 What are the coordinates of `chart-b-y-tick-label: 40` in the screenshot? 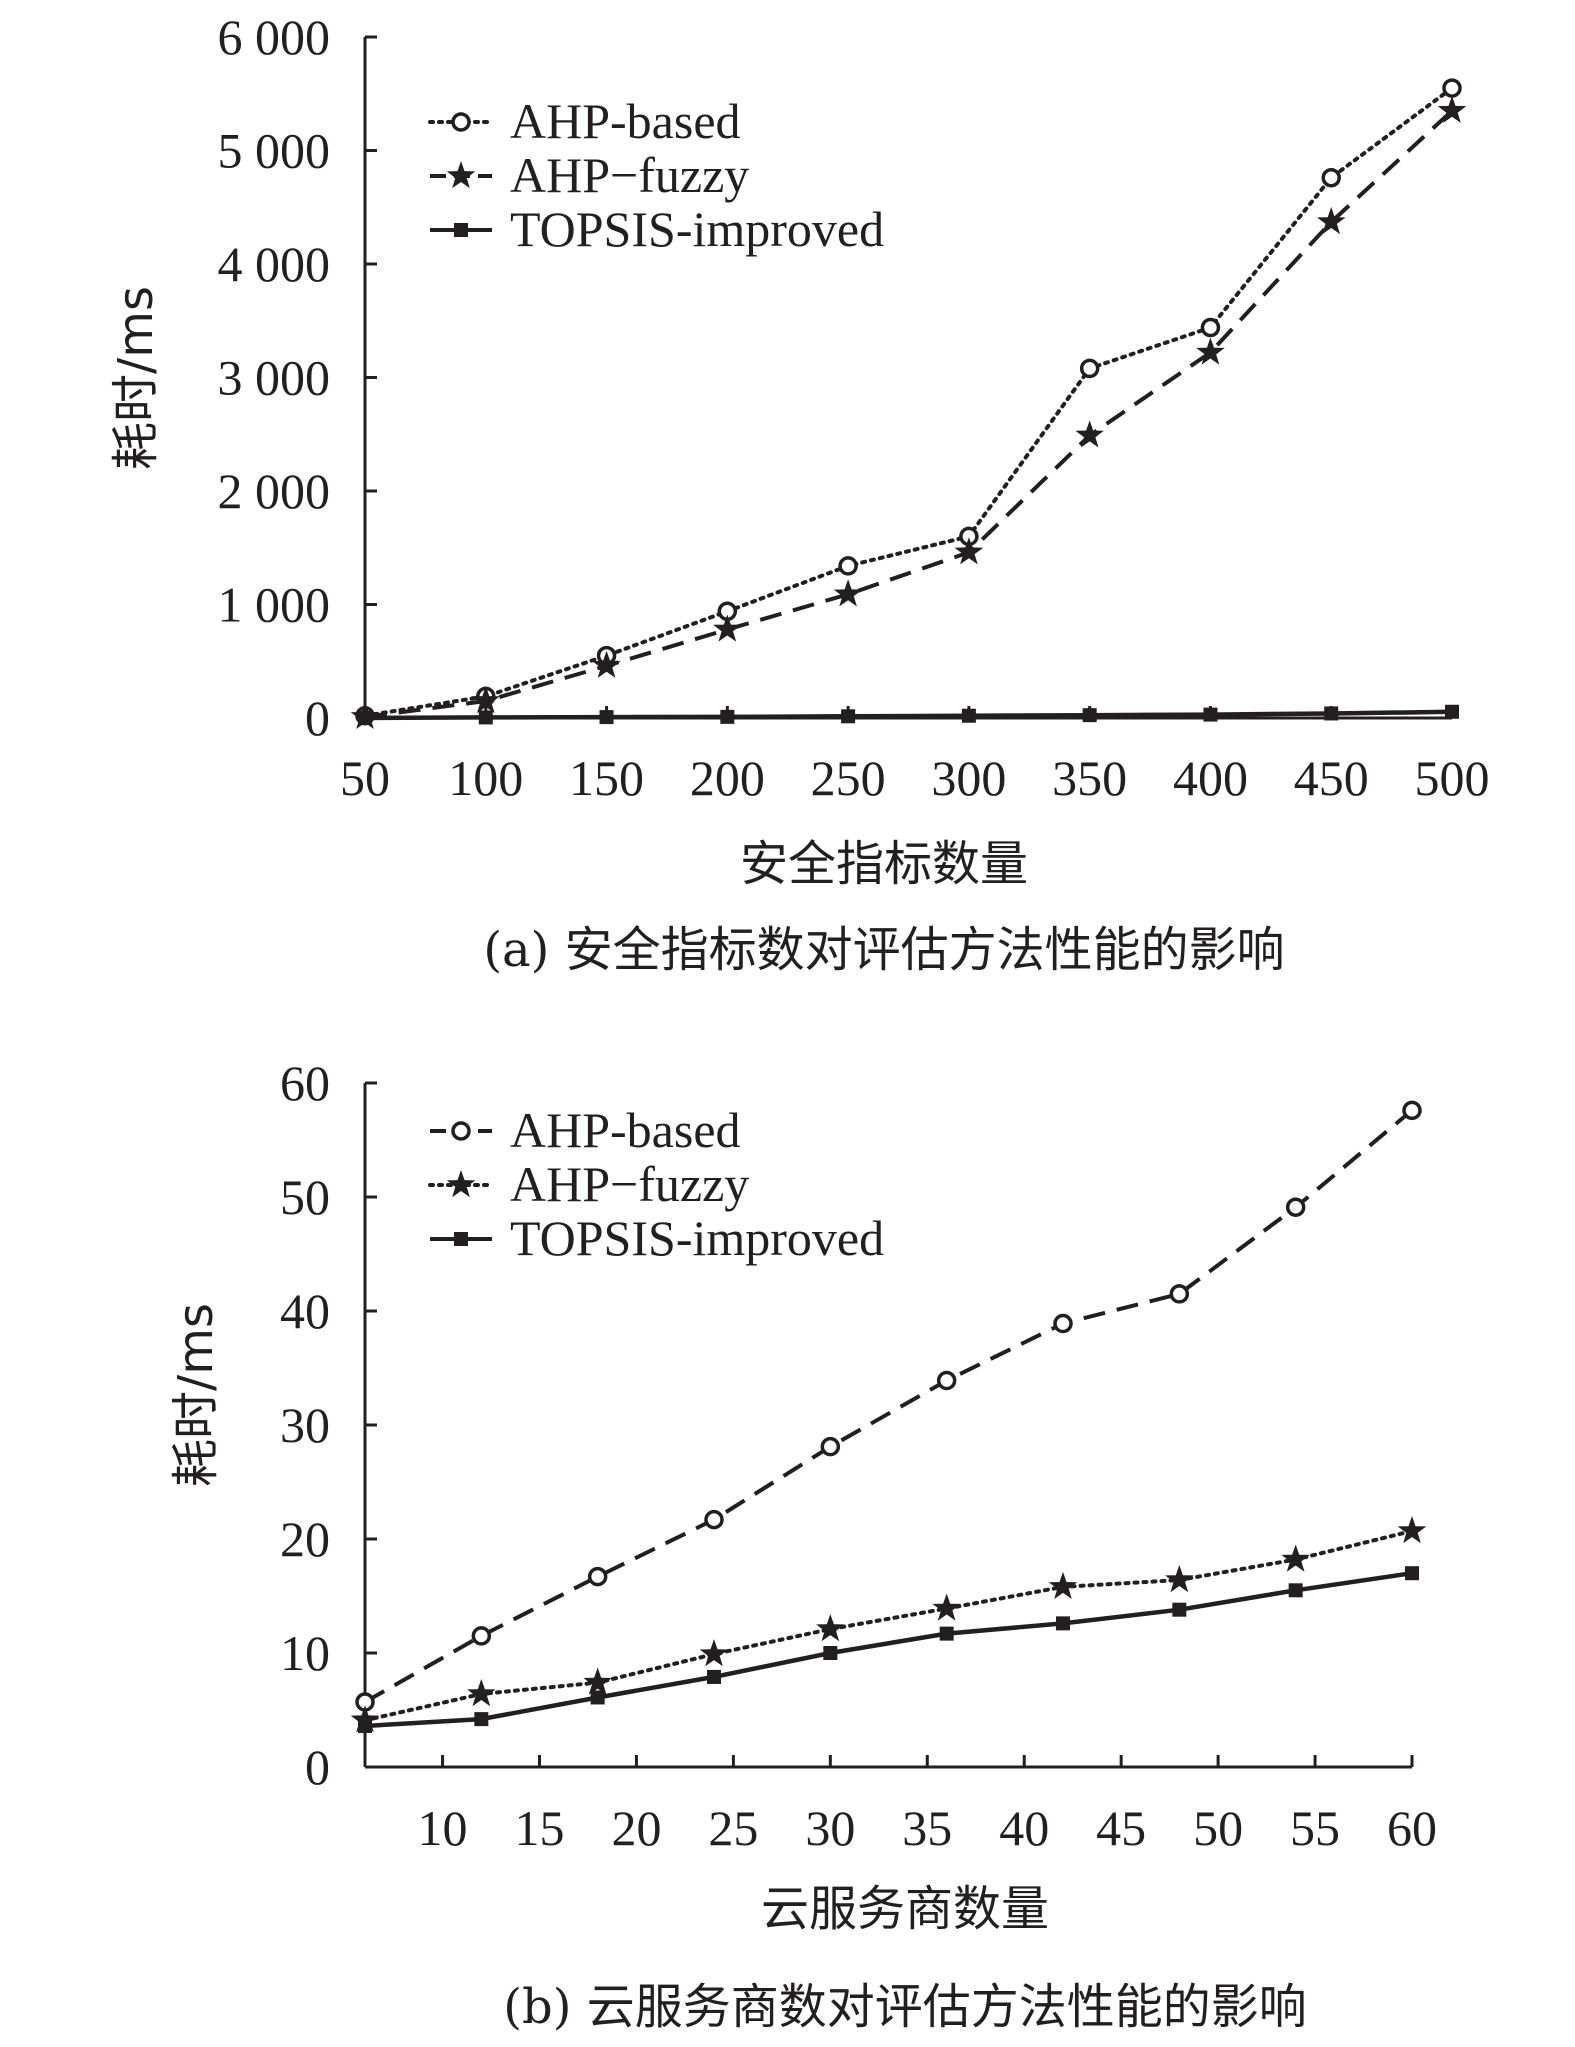 It's located at (305, 1311).